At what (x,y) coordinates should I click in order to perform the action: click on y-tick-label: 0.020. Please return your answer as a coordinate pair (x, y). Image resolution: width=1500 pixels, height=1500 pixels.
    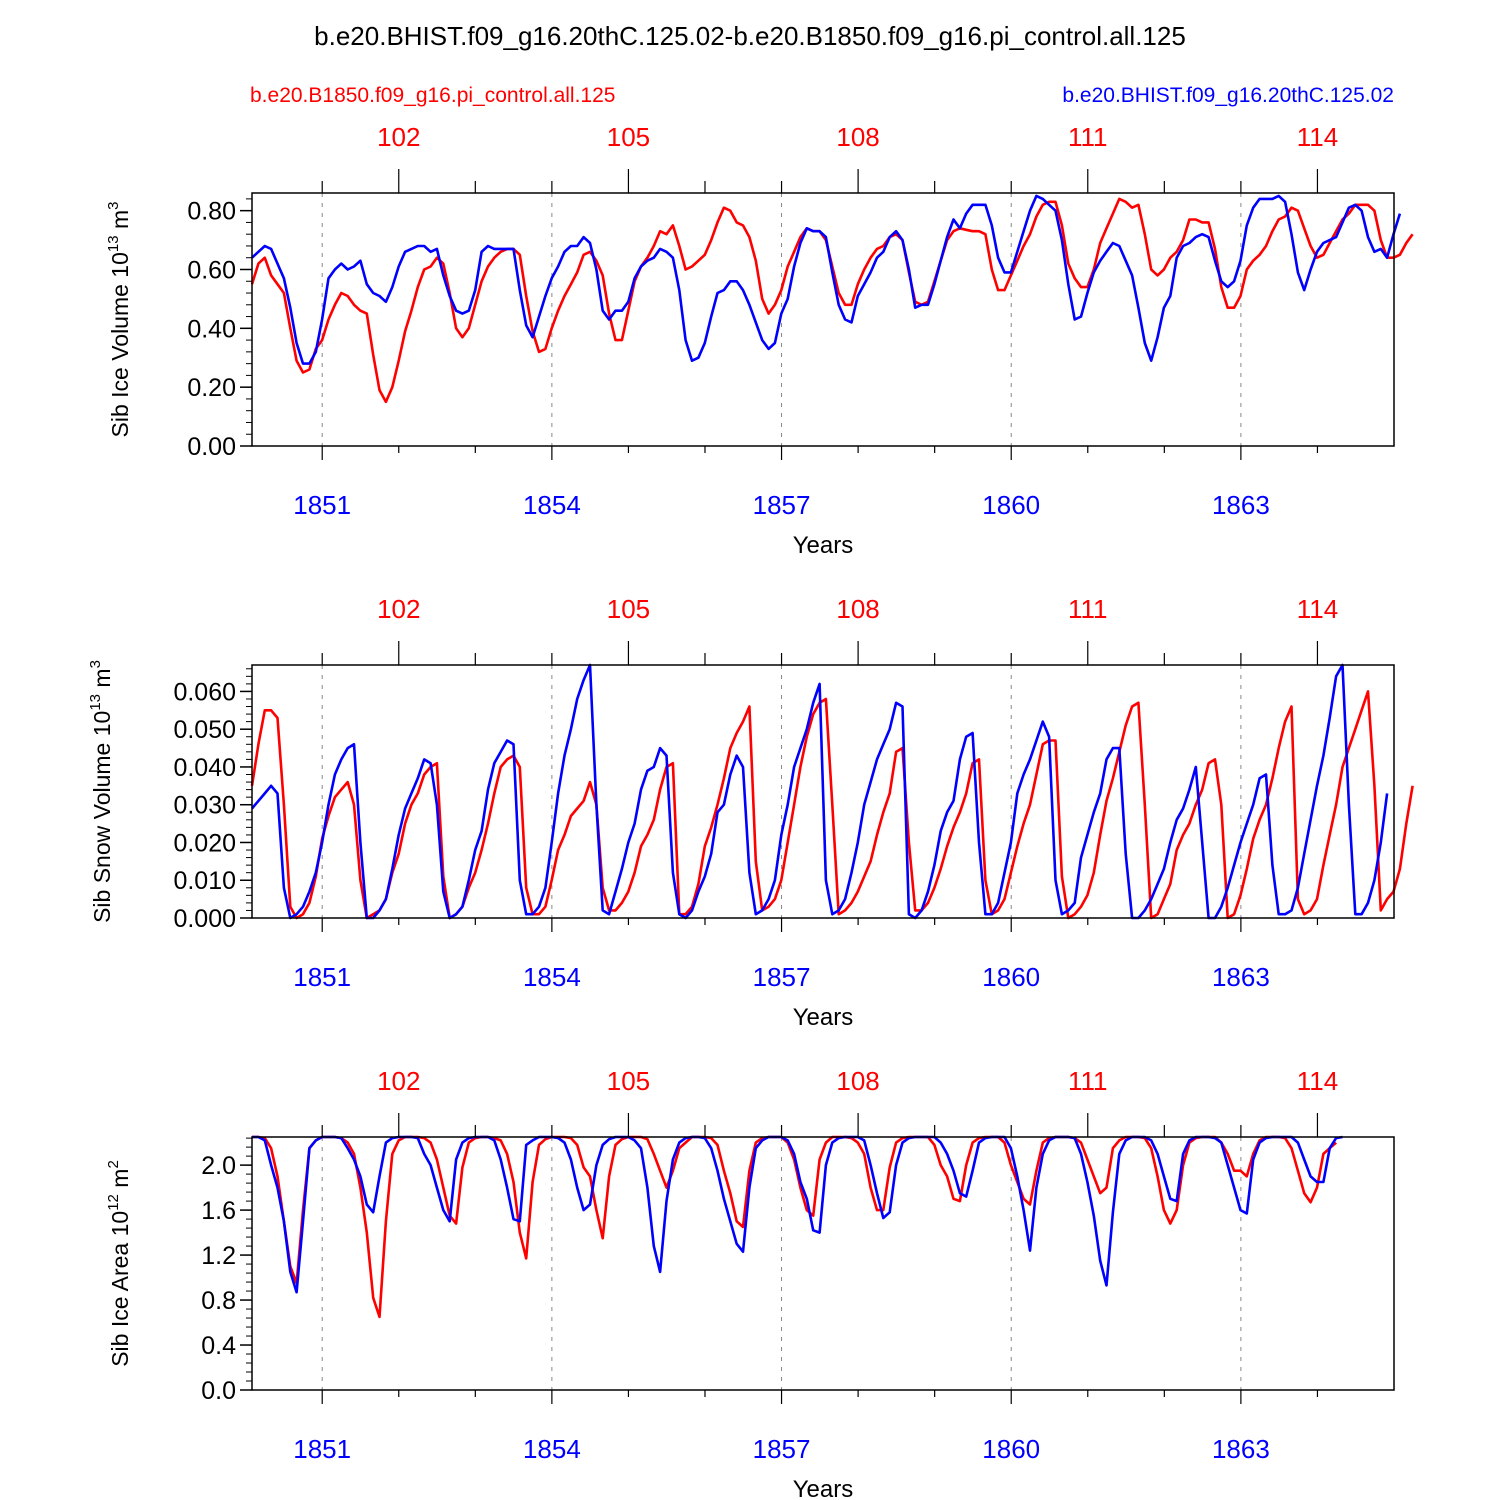
    Looking at the image, I should click on (204, 843).